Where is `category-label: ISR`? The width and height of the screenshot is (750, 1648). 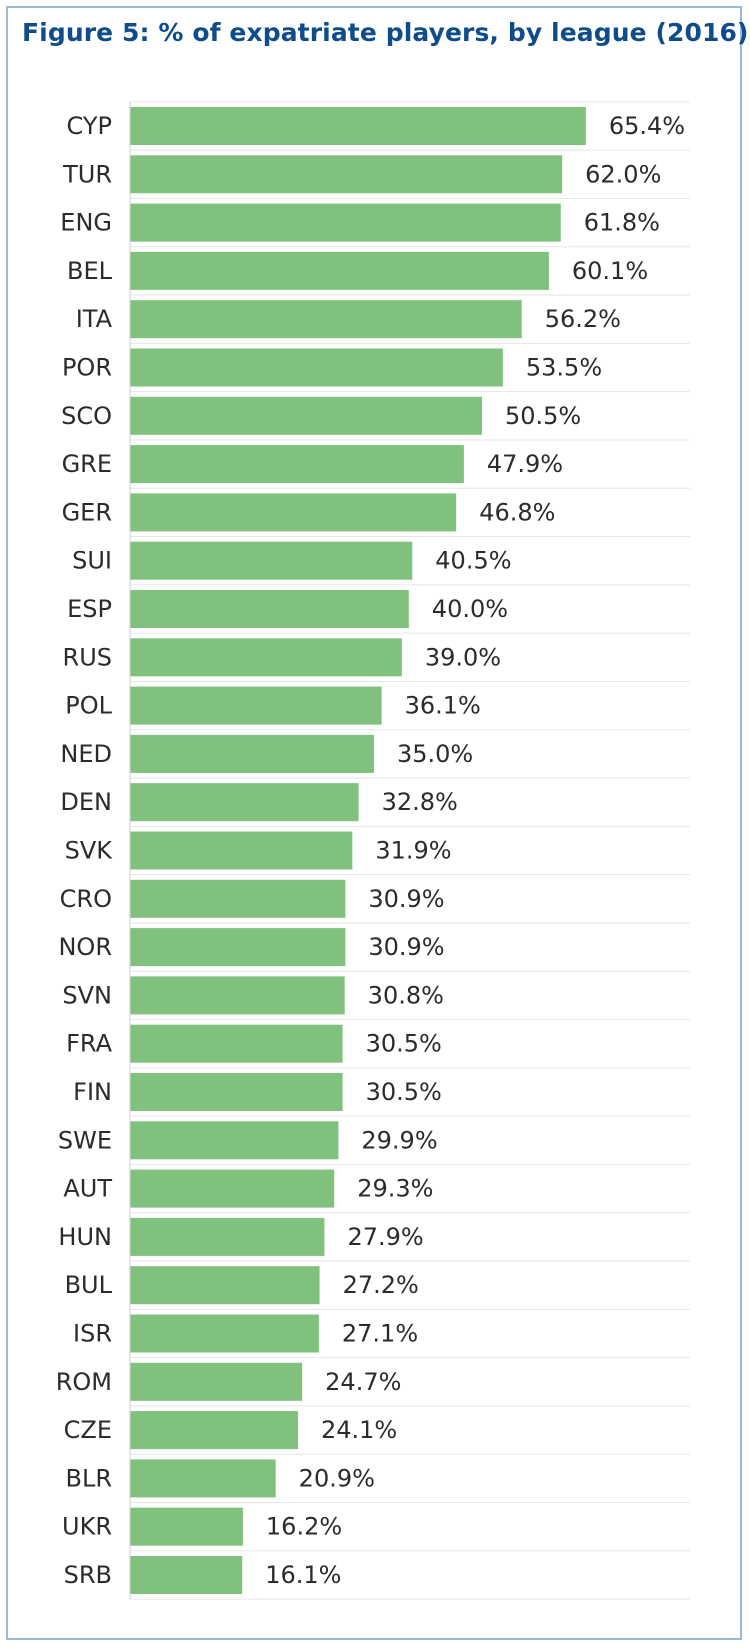 category-label: ISR is located at coordinates (92, 1334).